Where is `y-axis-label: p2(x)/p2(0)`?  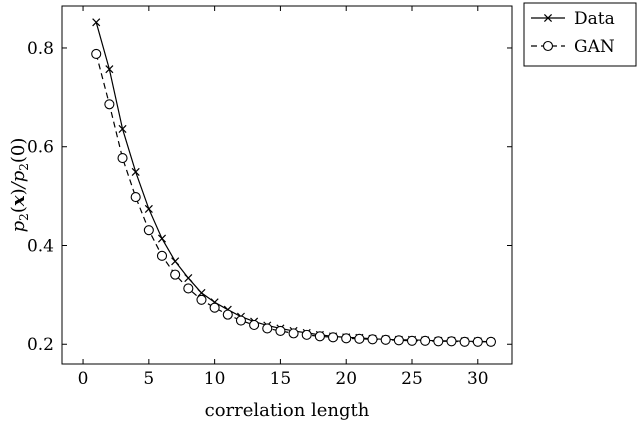 y-axis-label: p2(x)/p2(0) is located at coordinates (19, 185).